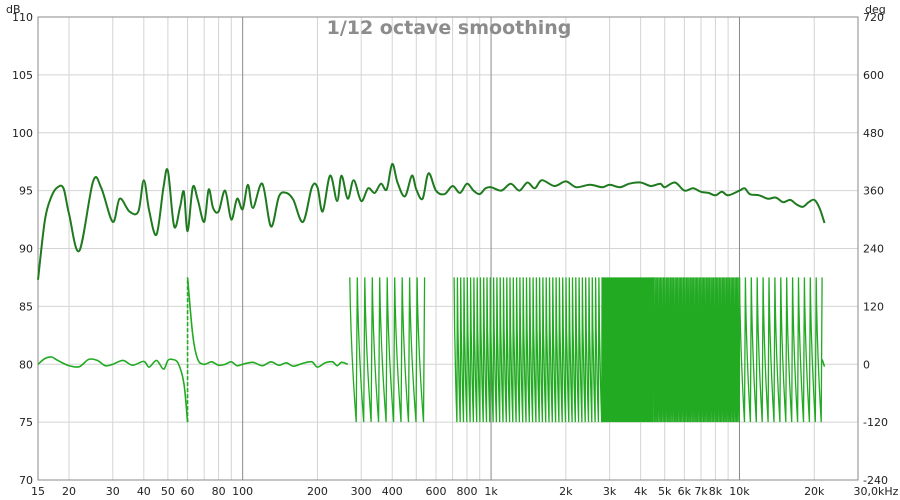 This screenshot has height=500, width=900. What do you see at coordinates (22, 17) in the screenshot?
I see `y-tick-label-left: 110` at bounding box center [22, 17].